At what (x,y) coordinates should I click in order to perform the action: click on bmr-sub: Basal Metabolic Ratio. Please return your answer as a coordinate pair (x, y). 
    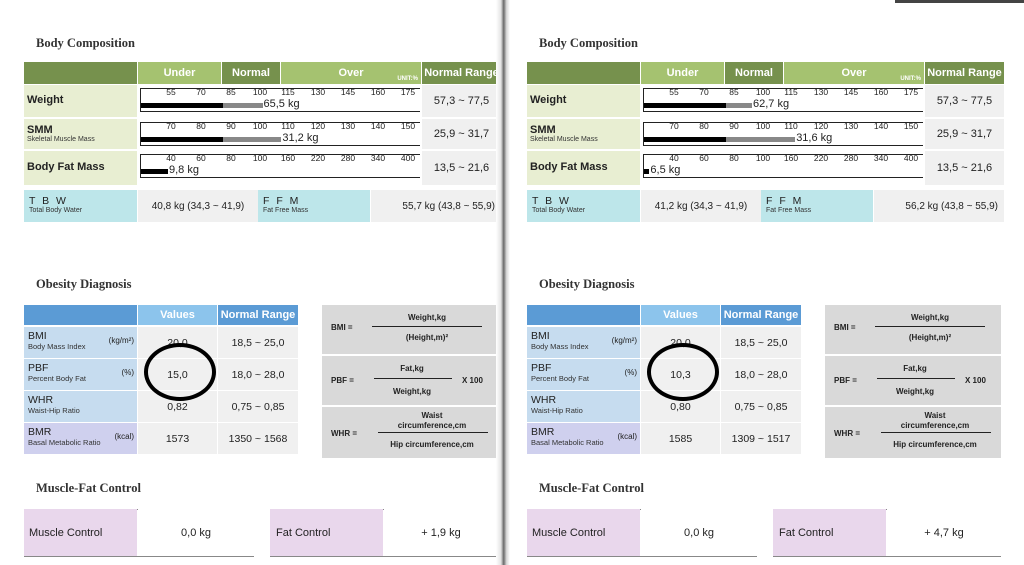
    Looking at the image, I should click on (64, 442).